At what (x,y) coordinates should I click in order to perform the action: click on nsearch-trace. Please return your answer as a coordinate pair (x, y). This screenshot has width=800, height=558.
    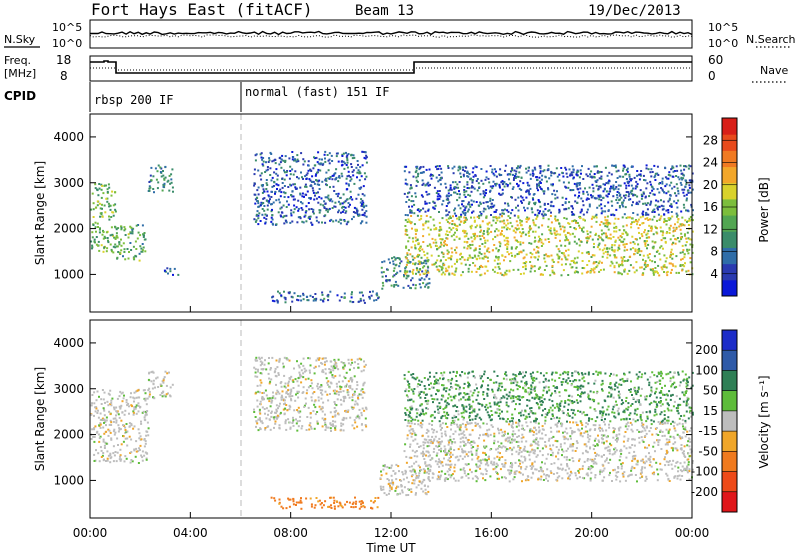
    Looking at the image, I should click on (391, 36).